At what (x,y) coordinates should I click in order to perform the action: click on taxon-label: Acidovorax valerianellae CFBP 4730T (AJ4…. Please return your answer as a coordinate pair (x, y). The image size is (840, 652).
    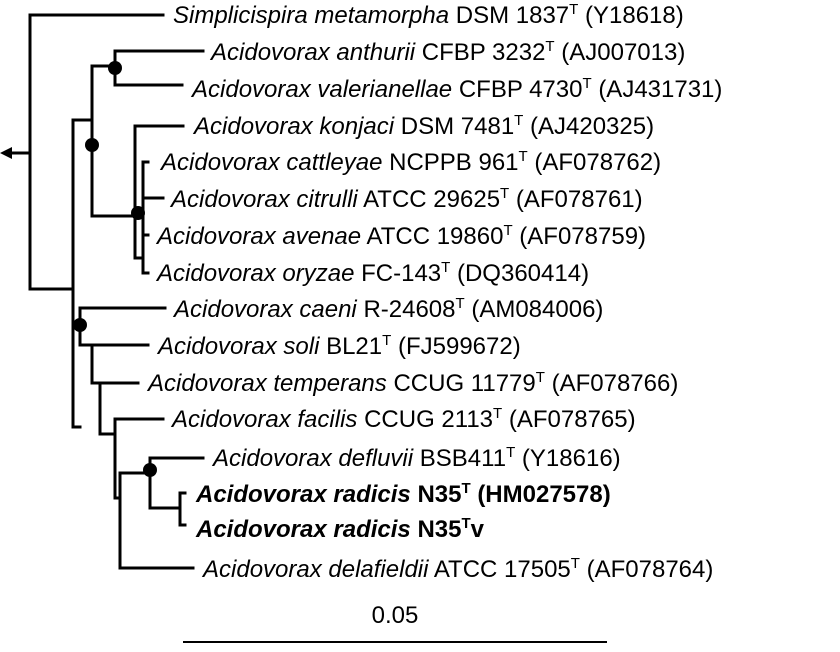
    Looking at the image, I should click on (456, 89).